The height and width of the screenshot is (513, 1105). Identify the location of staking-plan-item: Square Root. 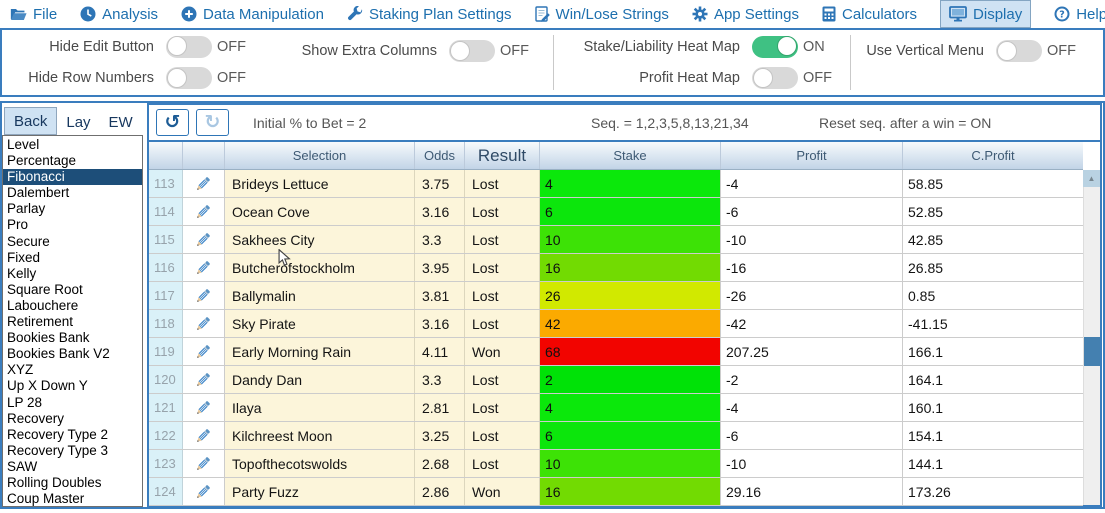
(45, 289).